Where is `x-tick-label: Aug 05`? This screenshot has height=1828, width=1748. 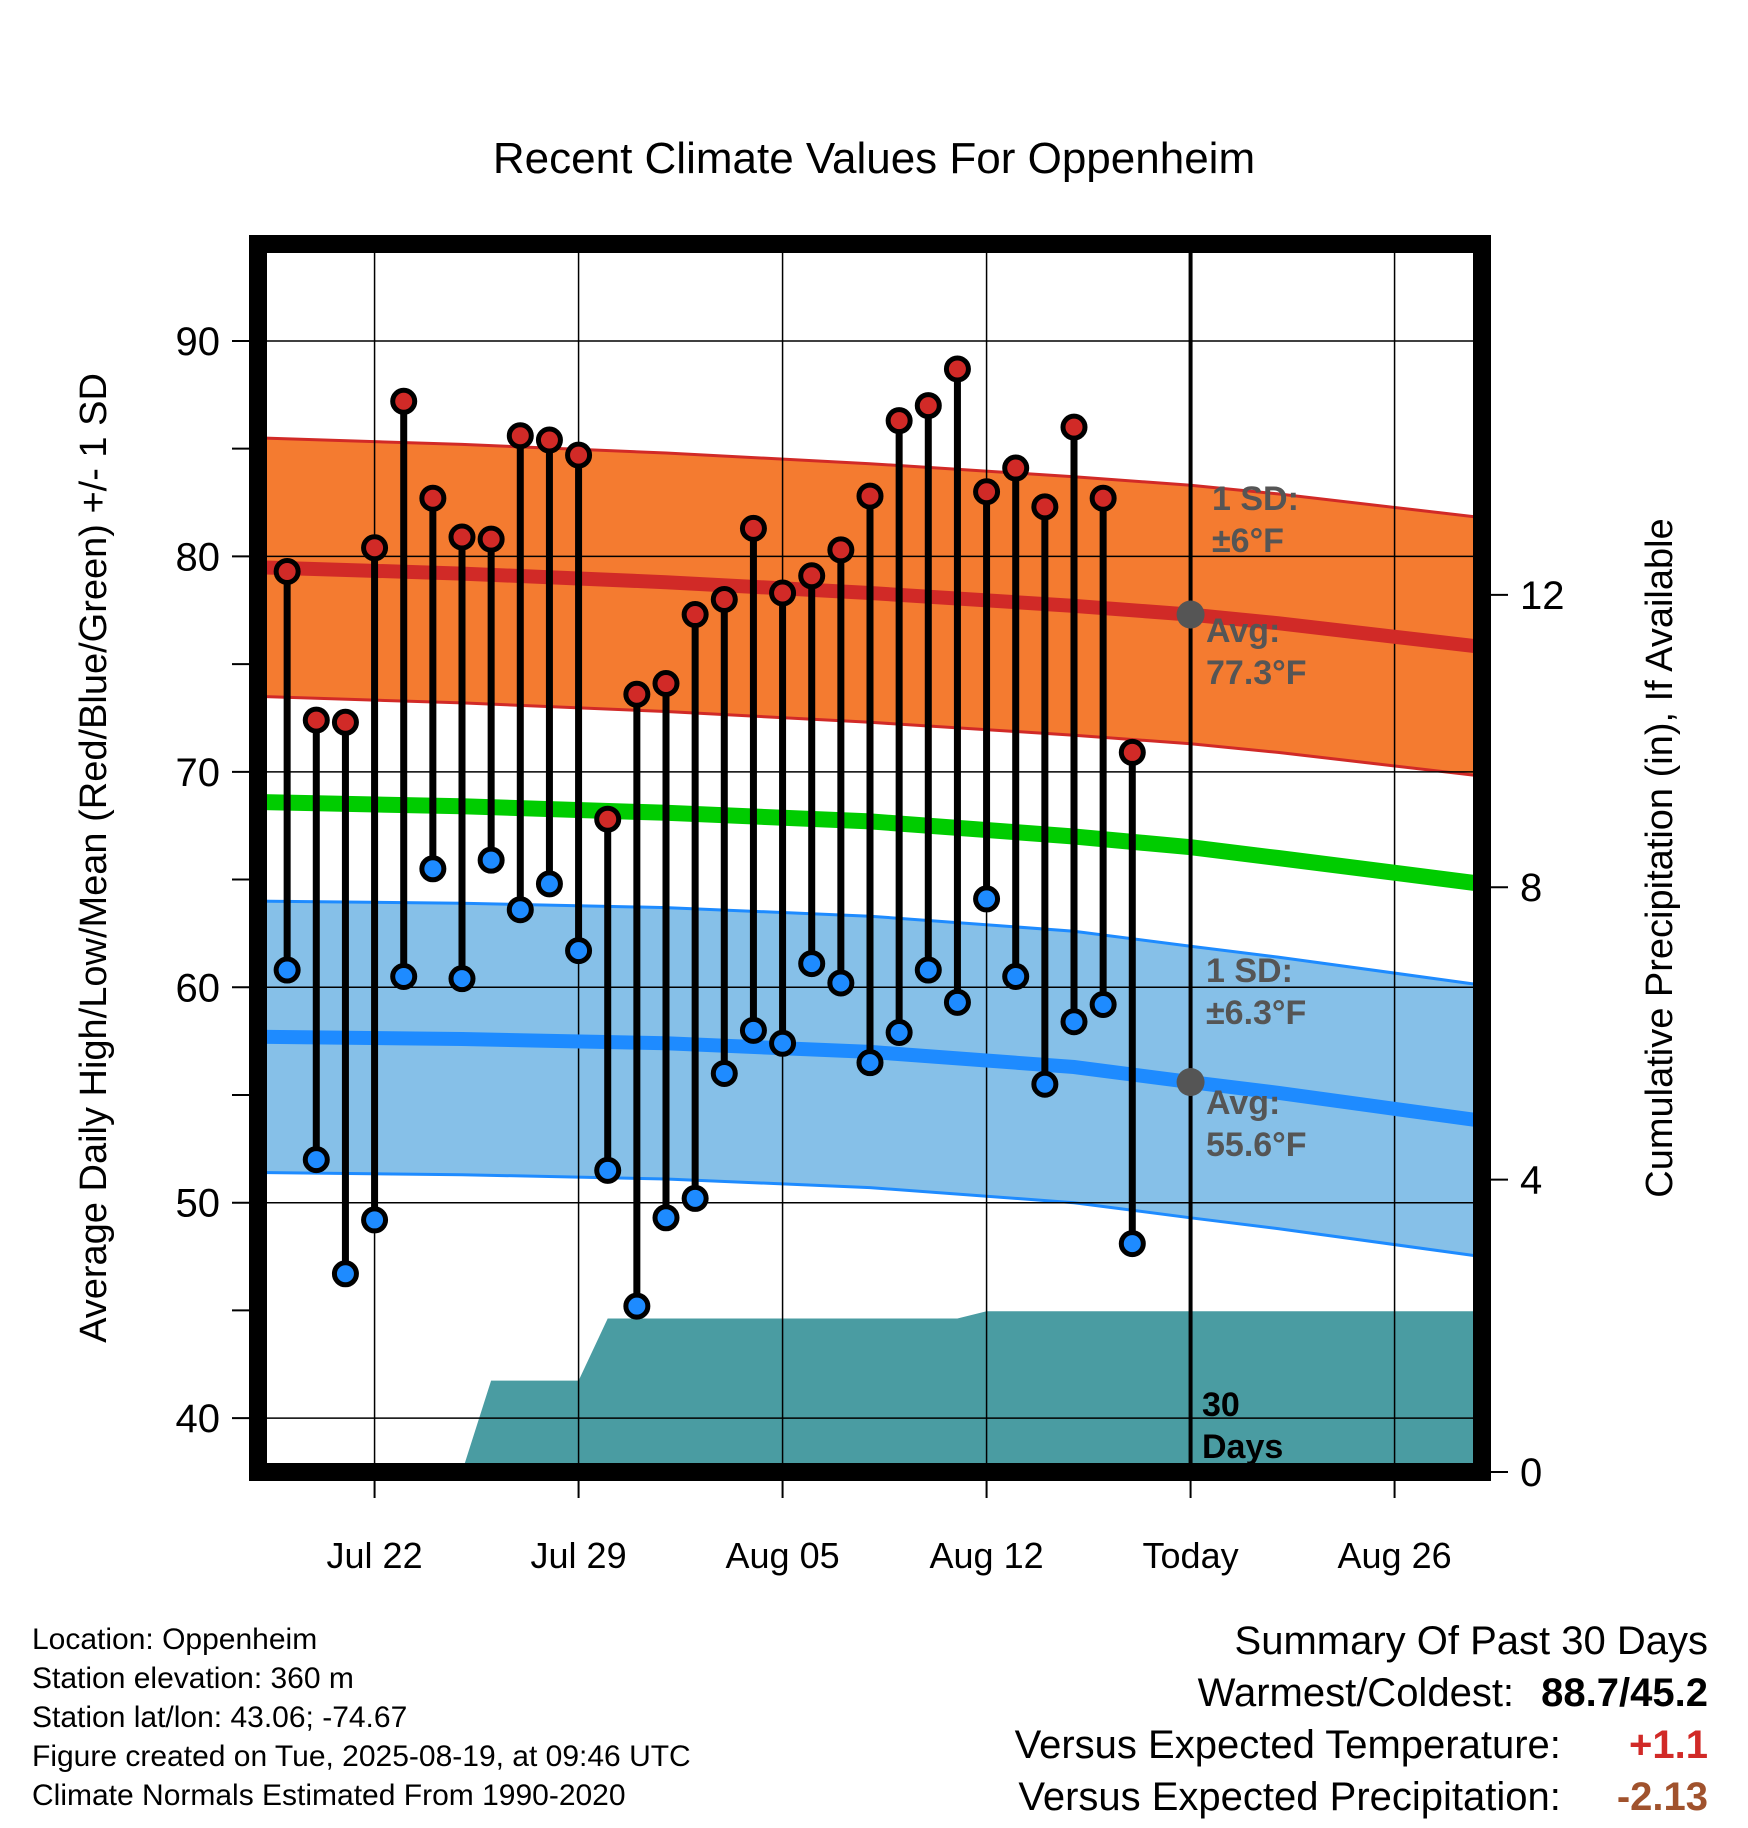 x-tick-label: Aug 05 is located at coordinates (783, 1555).